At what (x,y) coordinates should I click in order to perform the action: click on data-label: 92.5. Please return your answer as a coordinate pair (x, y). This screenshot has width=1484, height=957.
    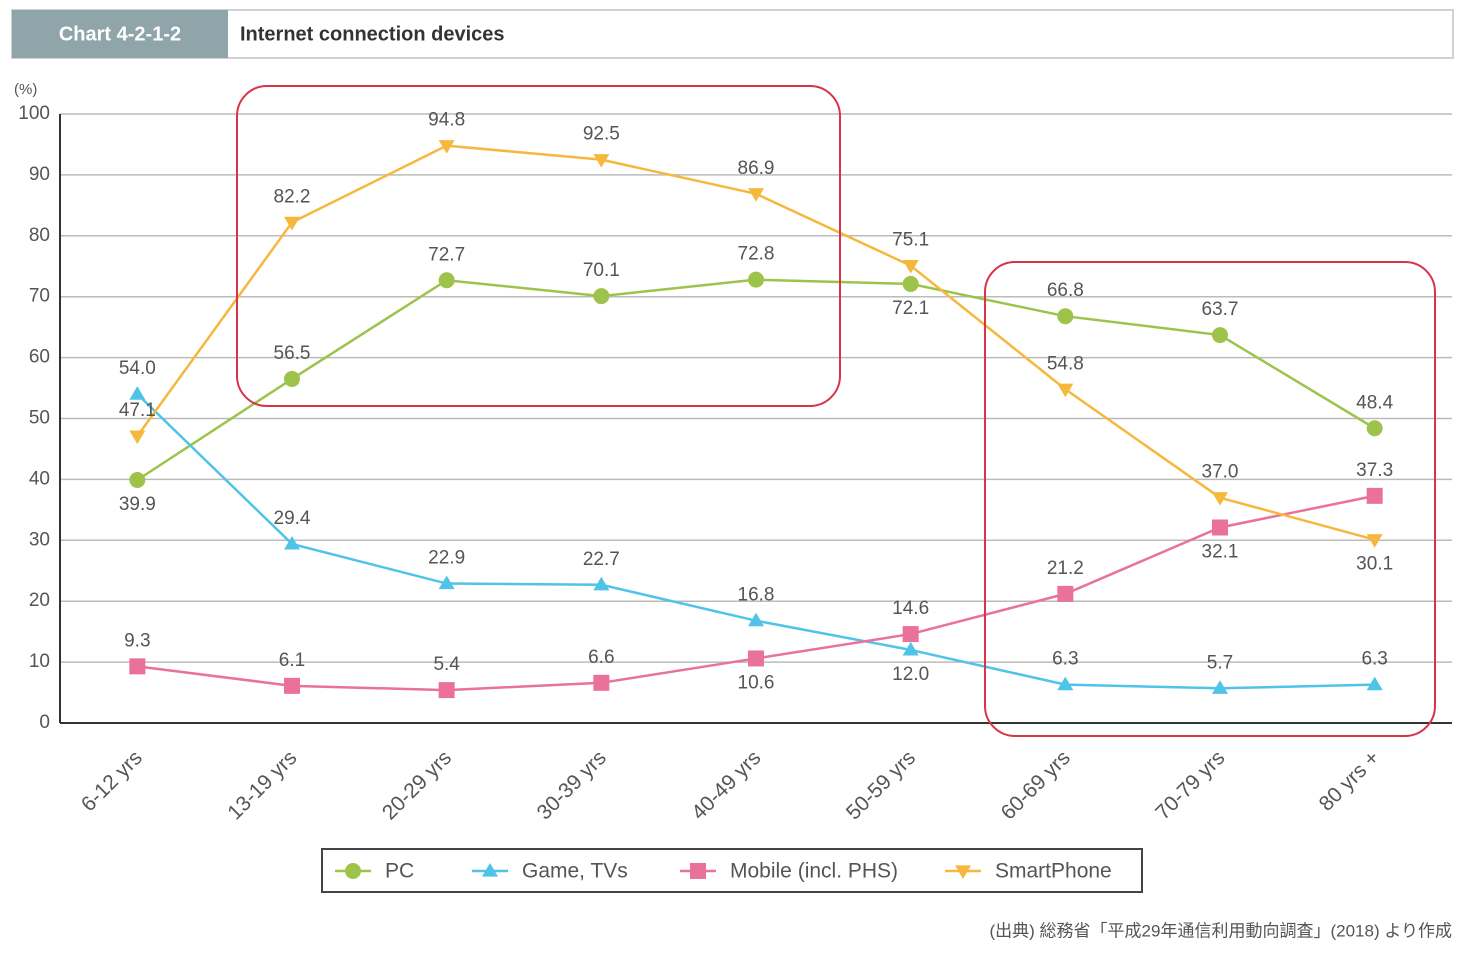
    Looking at the image, I should click on (601, 134).